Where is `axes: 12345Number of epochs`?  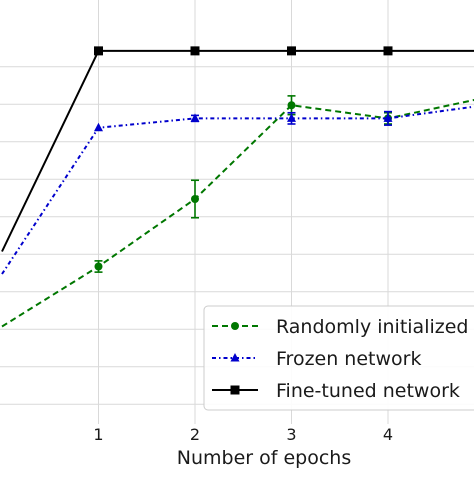
axes: 12345Number of epochs is located at coordinates (243, 447).